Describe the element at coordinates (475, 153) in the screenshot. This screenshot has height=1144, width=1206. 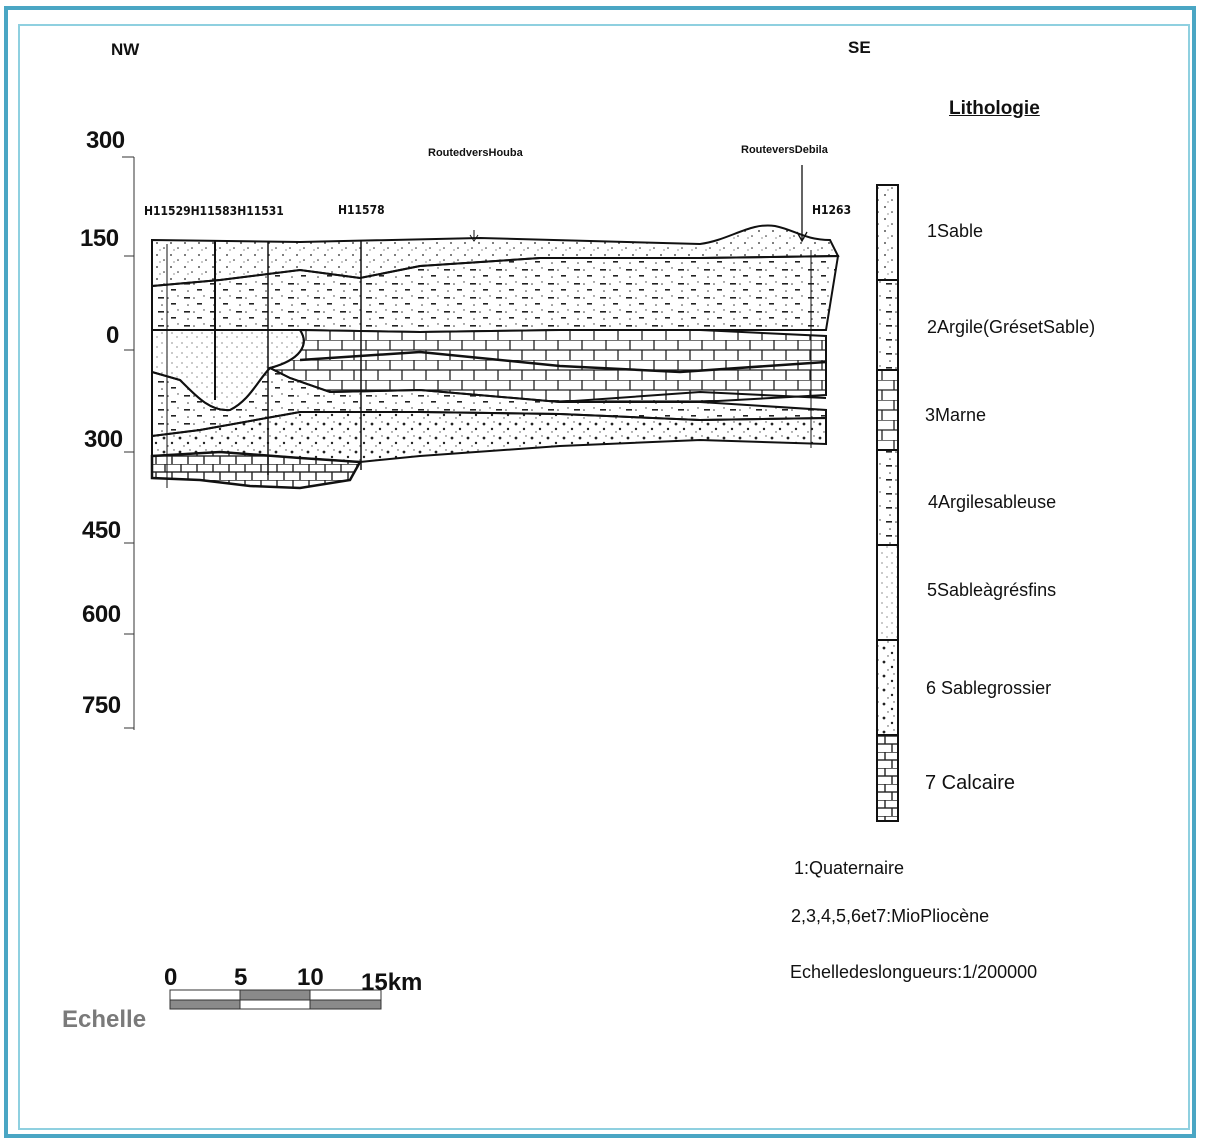
I see `road-label: RoutedversHouba` at that location.